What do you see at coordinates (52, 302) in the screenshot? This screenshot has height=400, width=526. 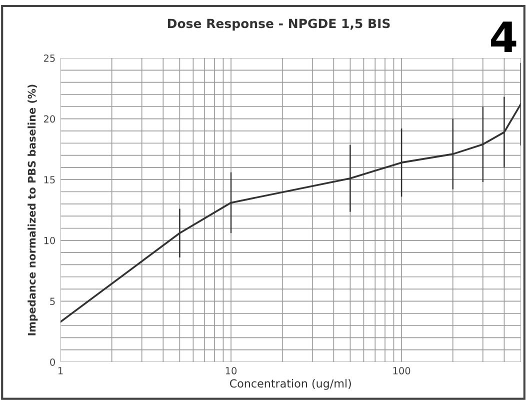 I see `y-tick-label: 5` at bounding box center [52, 302].